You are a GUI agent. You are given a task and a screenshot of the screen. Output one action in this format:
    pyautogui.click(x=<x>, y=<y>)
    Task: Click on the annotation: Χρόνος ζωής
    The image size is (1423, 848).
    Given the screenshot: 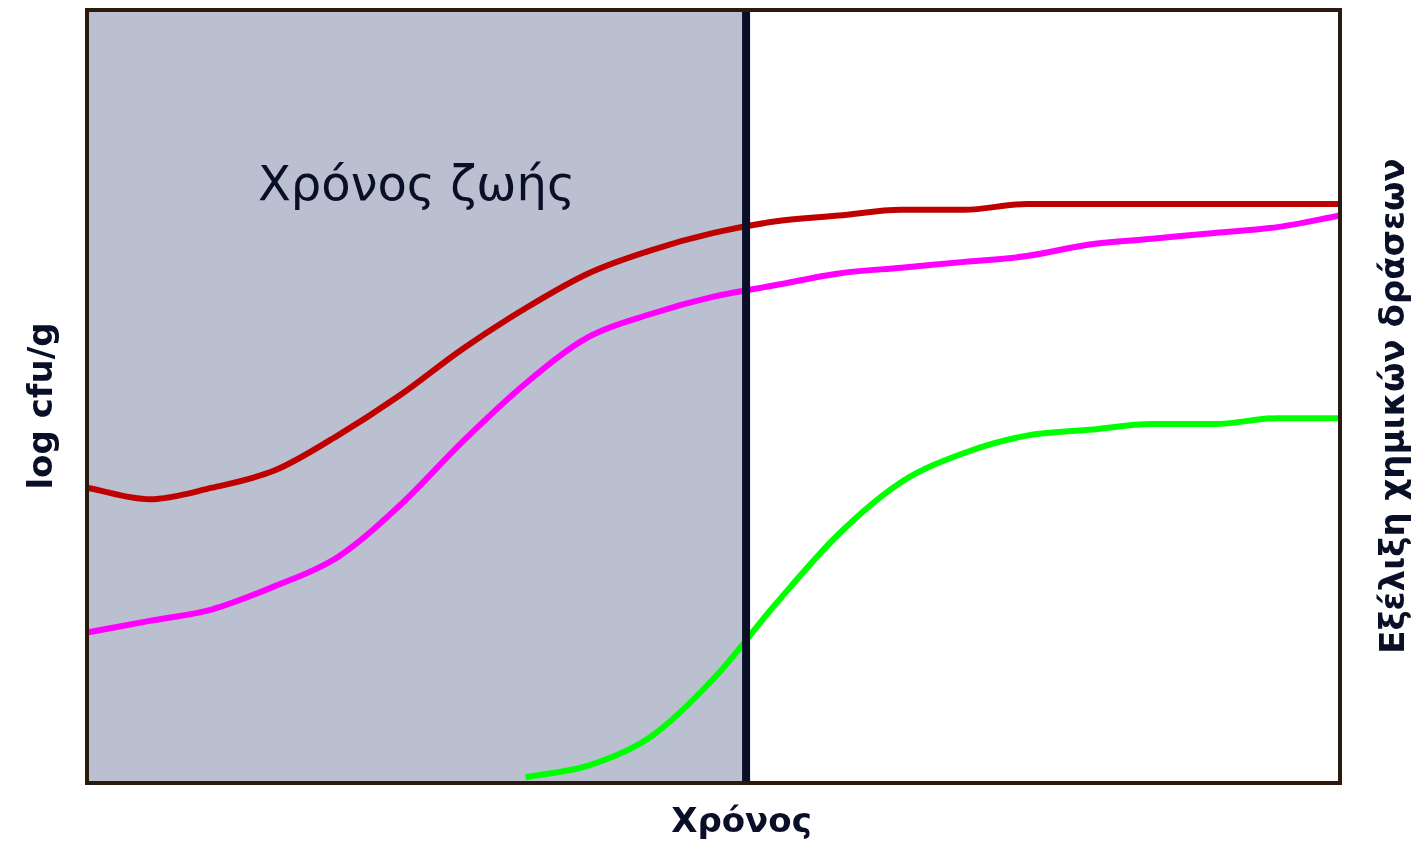 What is the action you would take?
    pyautogui.click(x=416, y=183)
    